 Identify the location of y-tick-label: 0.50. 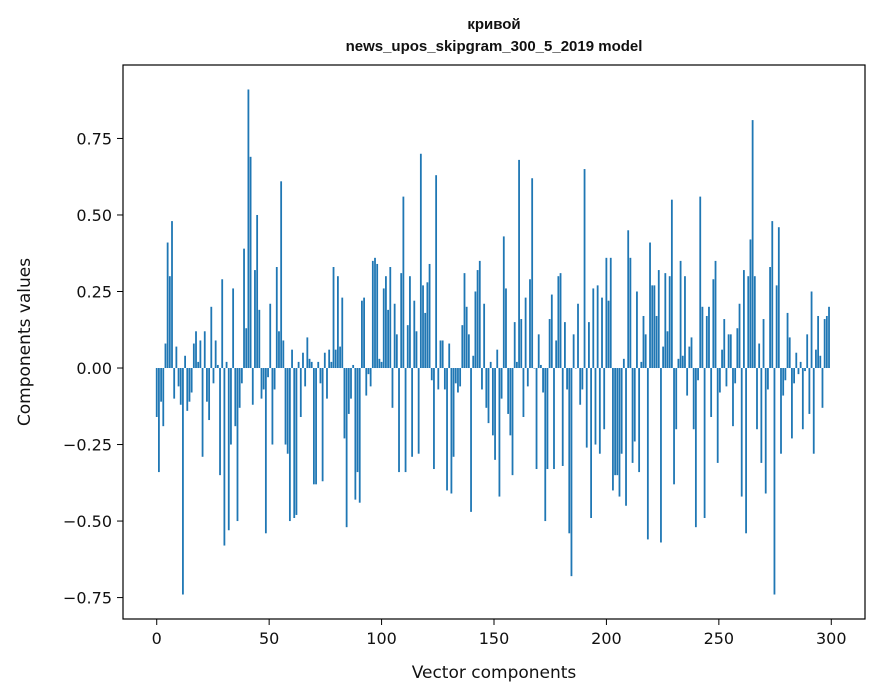
(94, 215).